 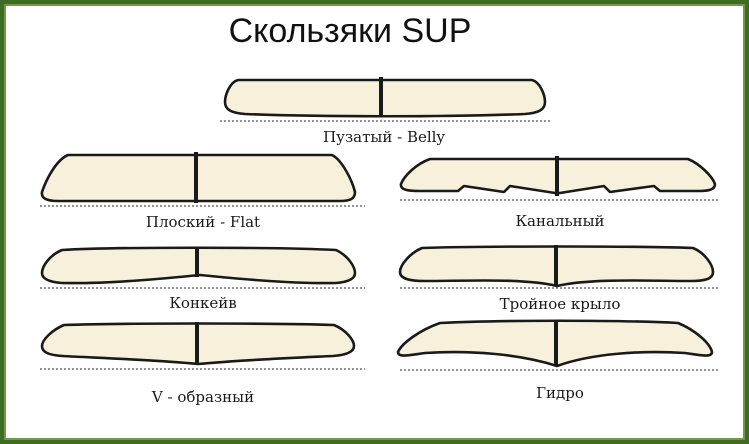 I want to click on profile-flat: Плоский - Flat, so click(x=202, y=191).